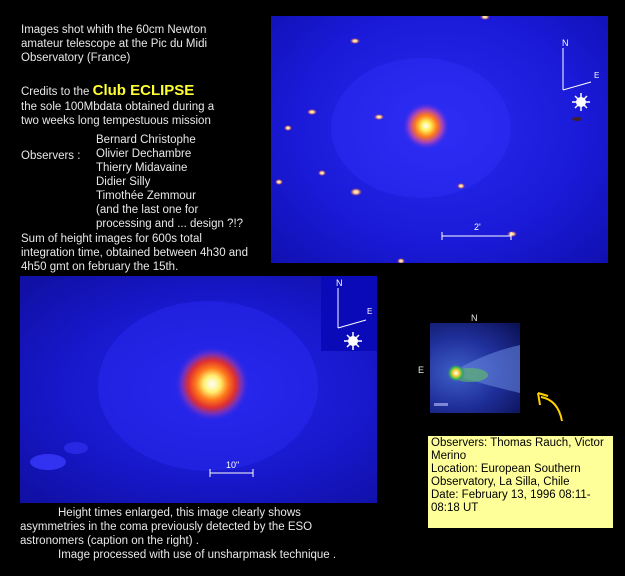  Describe the element at coordinates (421, 370) in the screenshot. I see `eso-east-label: E` at that location.